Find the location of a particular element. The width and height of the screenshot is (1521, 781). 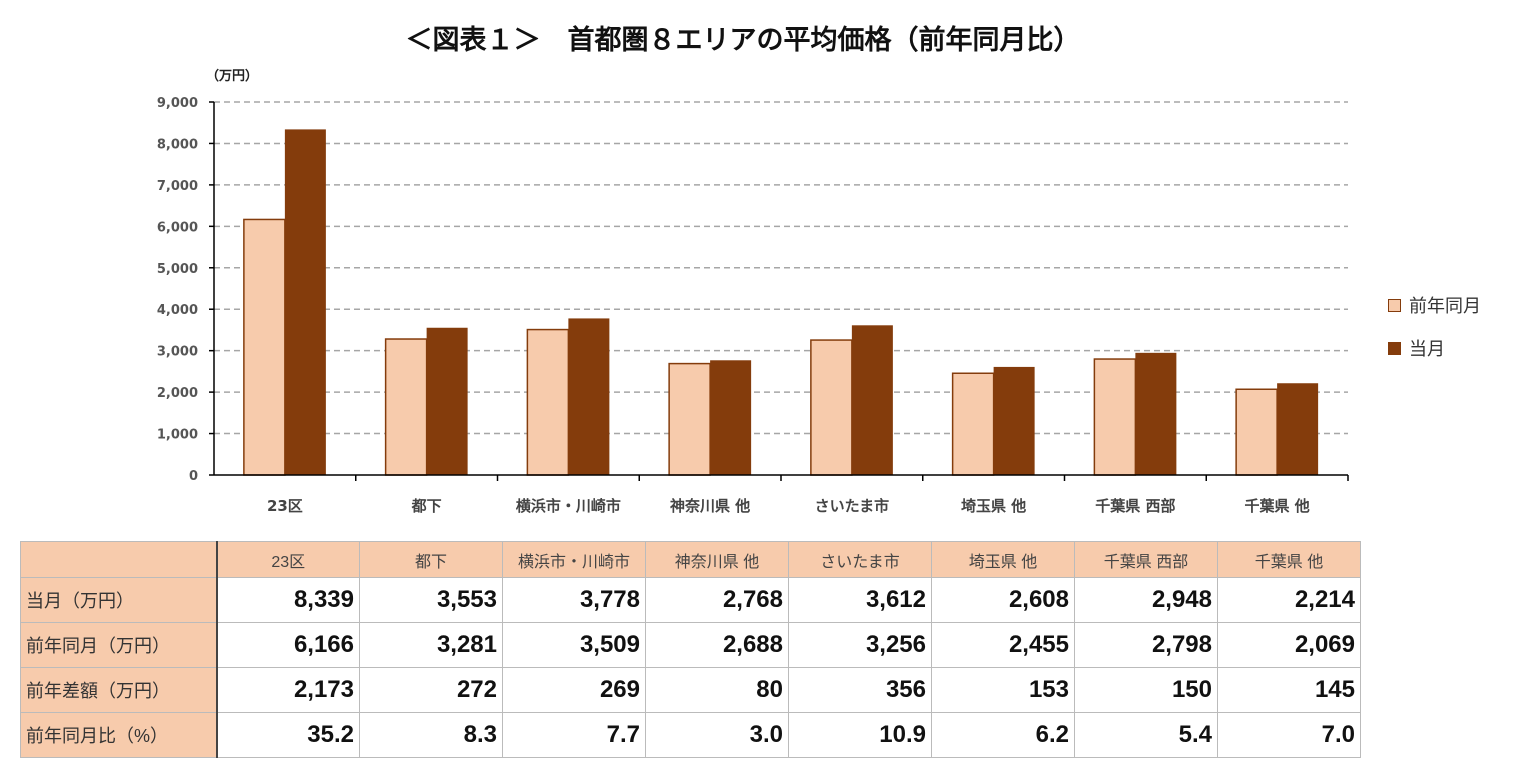

table-cell: 2,948 is located at coordinates (1146, 600).